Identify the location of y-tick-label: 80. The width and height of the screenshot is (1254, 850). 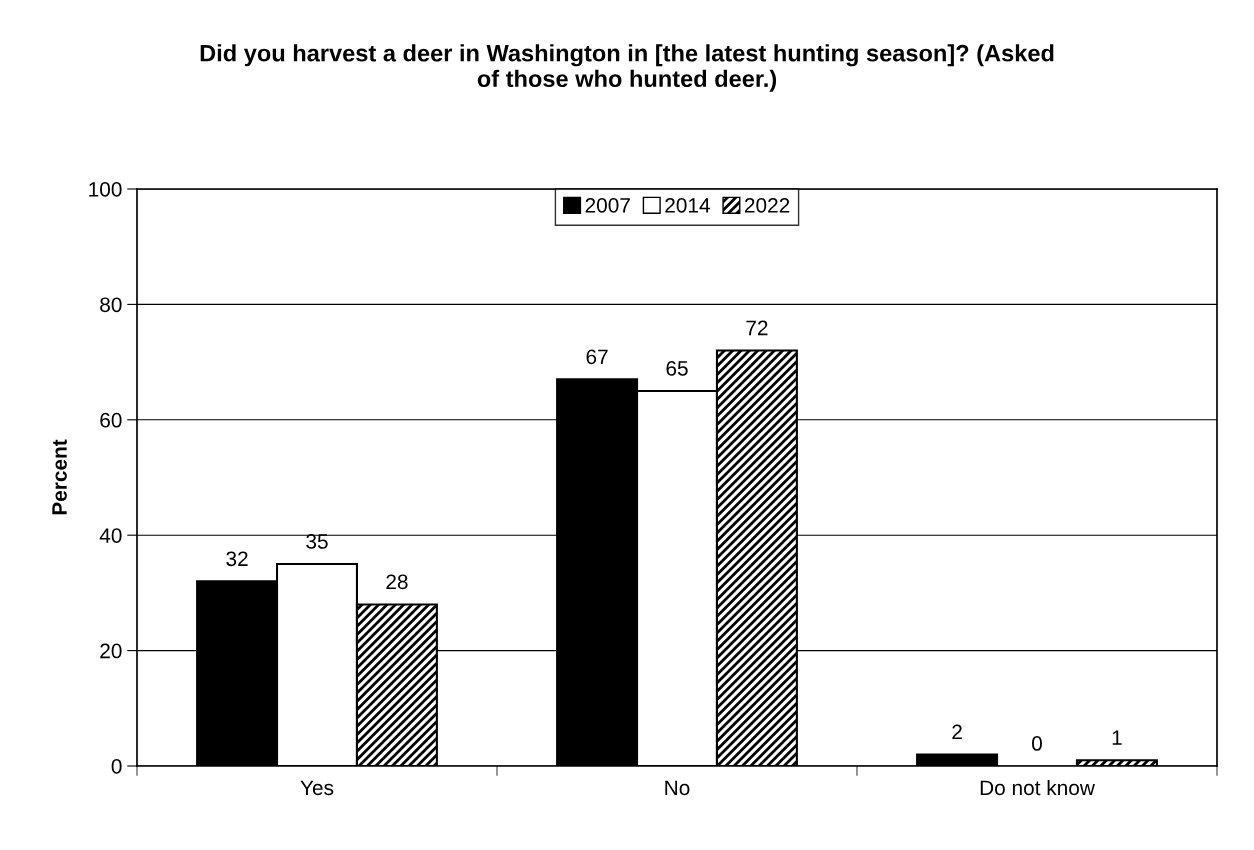
(111, 305).